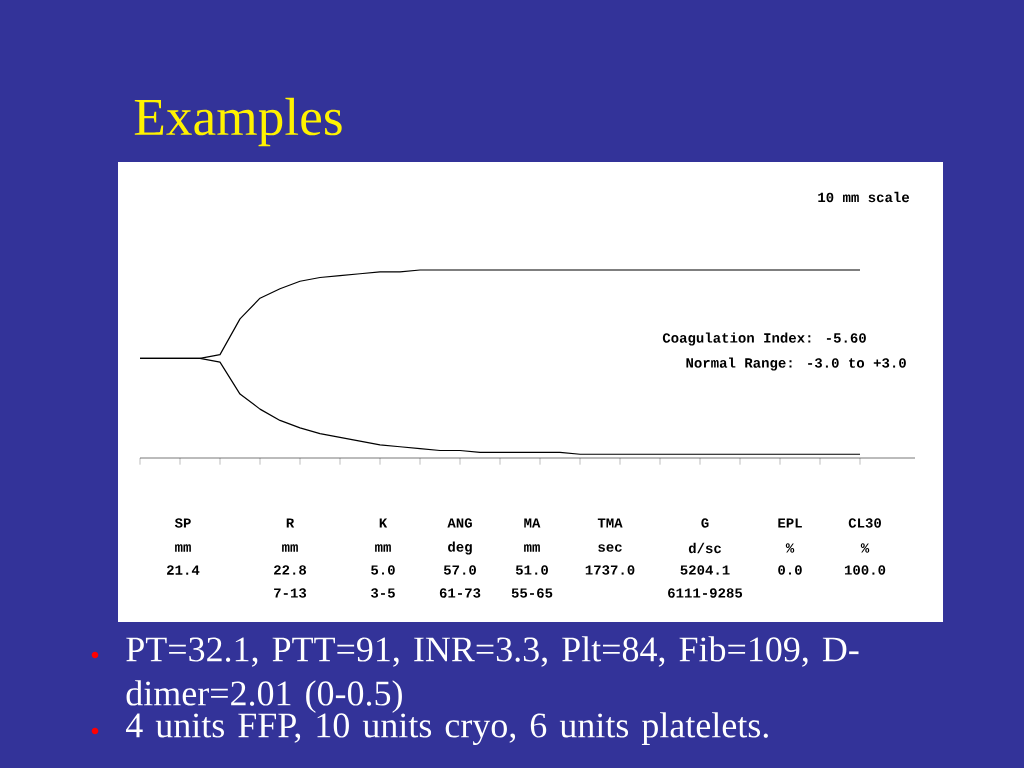 The image size is (1024, 768). Describe the element at coordinates (460, 548) in the screenshot. I see `text: deg` at that location.